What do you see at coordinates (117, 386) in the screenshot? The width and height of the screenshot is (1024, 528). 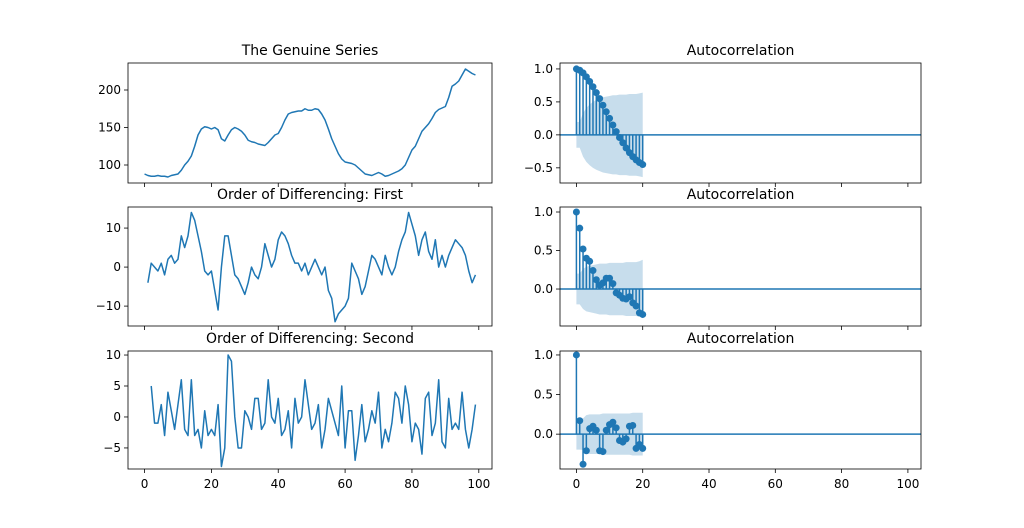 I see `y-tick-label: 5` at bounding box center [117, 386].